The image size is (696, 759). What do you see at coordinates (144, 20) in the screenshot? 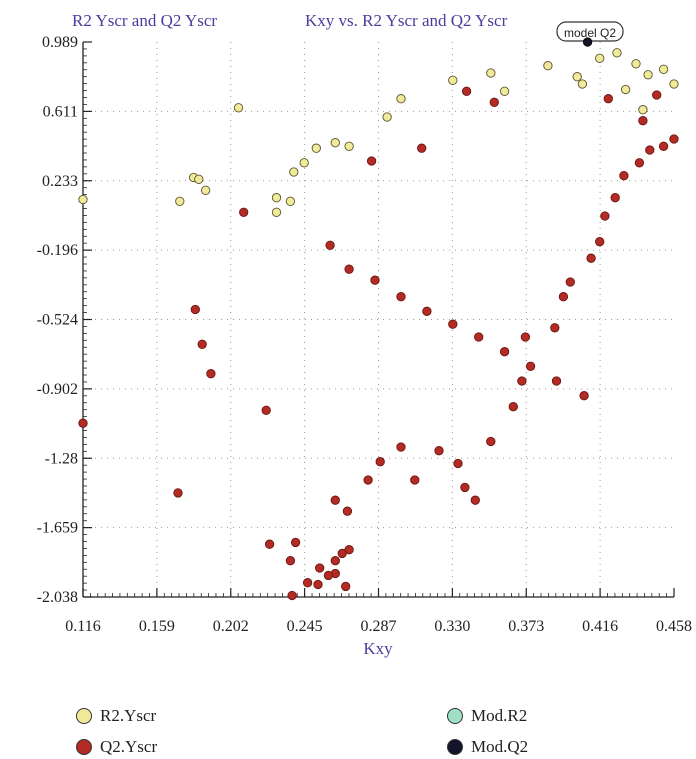
I see `chart-left-title: R2 Yscr and Q2 Yscr` at bounding box center [144, 20].